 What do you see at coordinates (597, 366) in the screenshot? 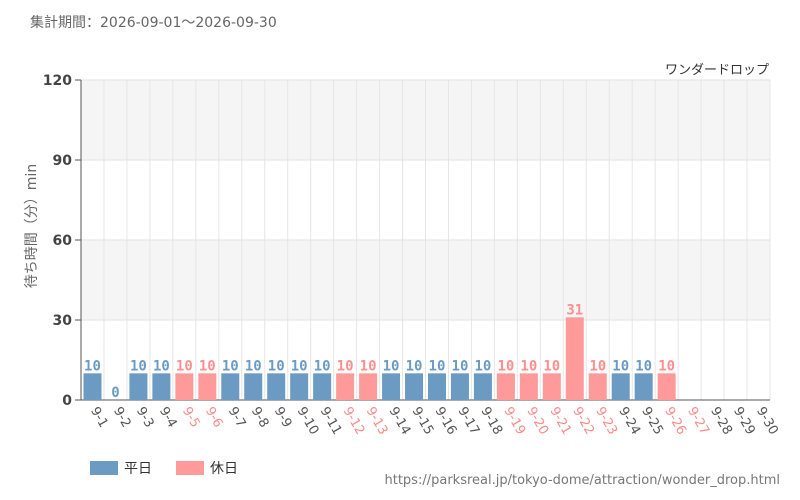
I see `data-label-9-23: 10` at bounding box center [597, 366].